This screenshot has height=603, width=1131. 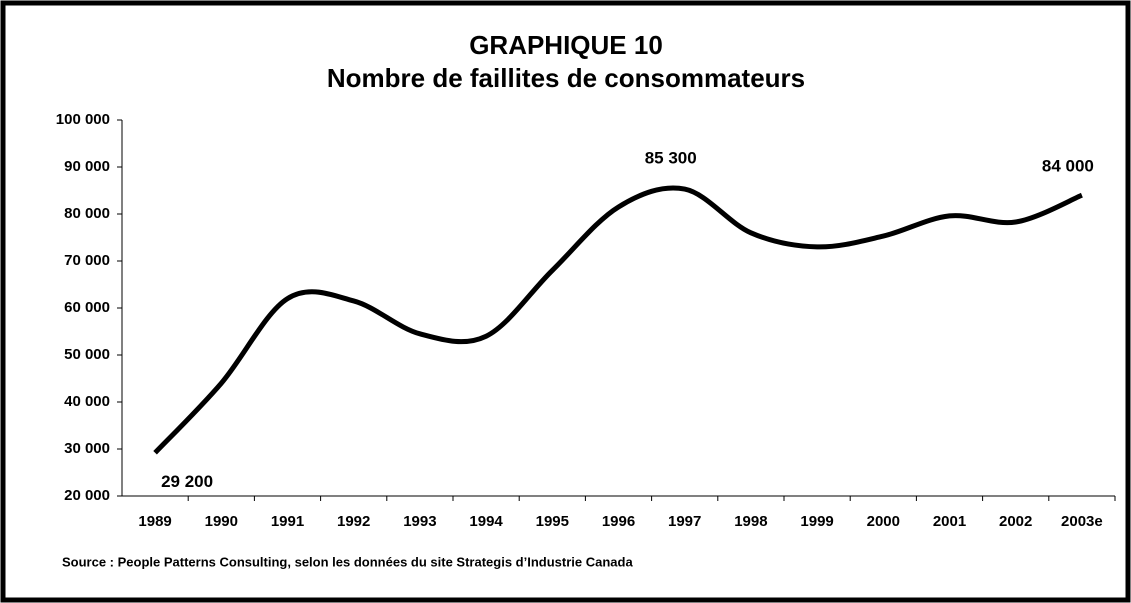 What do you see at coordinates (1082, 521) in the screenshot?
I see `x-tick-label: 2003e` at bounding box center [1082, 521].